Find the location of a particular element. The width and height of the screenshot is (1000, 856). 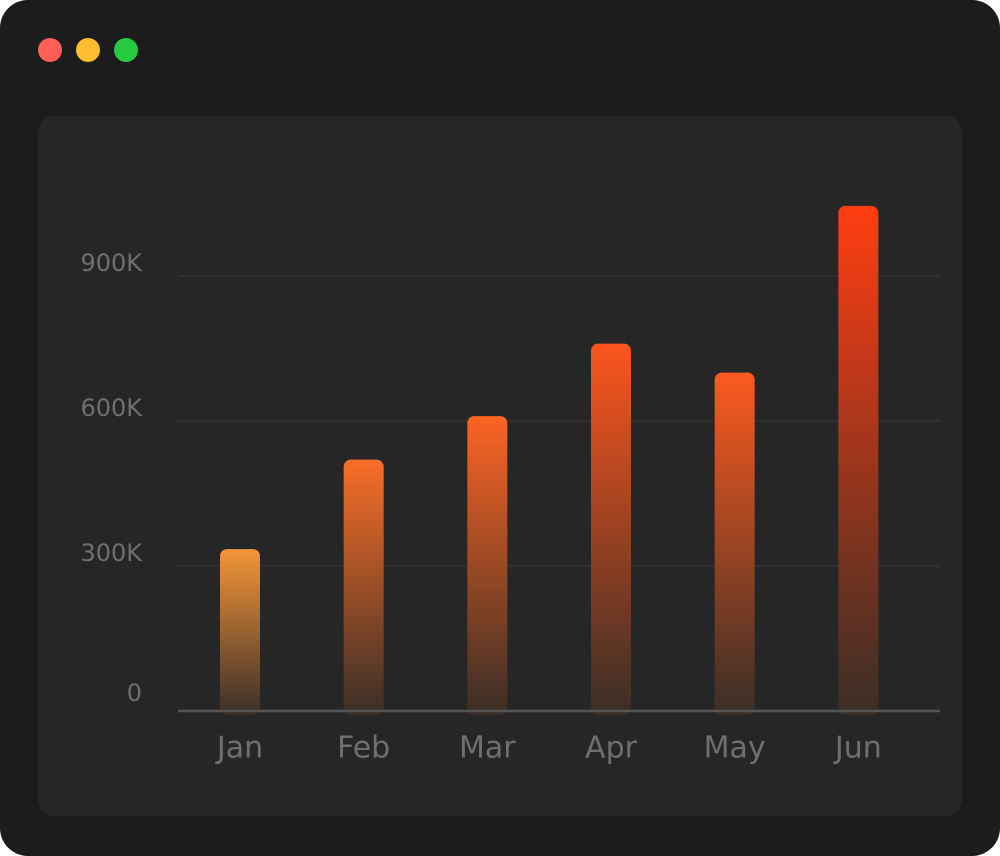

bar-may is located at coordinates (734, 543).